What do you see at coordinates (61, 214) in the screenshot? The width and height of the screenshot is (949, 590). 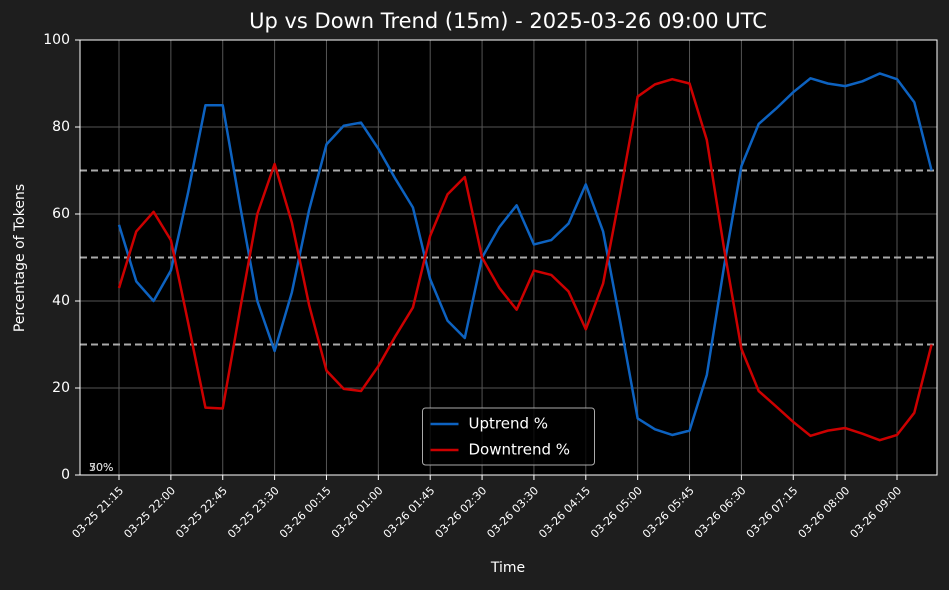 I see `y-tick-label: 60` at bounding box center [61, 214].